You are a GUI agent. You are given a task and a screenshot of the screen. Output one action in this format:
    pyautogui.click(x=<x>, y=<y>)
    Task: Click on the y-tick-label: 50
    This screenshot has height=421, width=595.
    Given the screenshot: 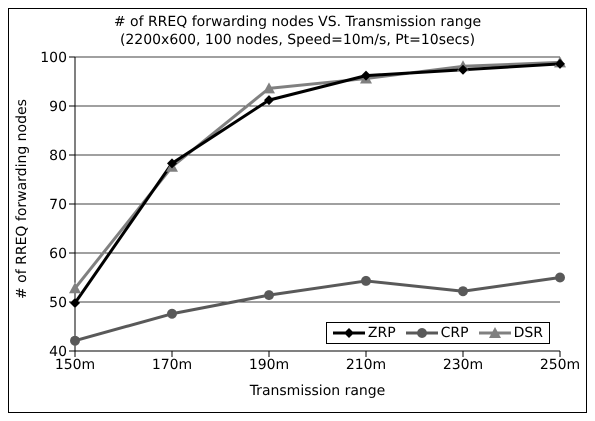 What is the action you would take?
    pyautogui.click(x=58, y=302)
    